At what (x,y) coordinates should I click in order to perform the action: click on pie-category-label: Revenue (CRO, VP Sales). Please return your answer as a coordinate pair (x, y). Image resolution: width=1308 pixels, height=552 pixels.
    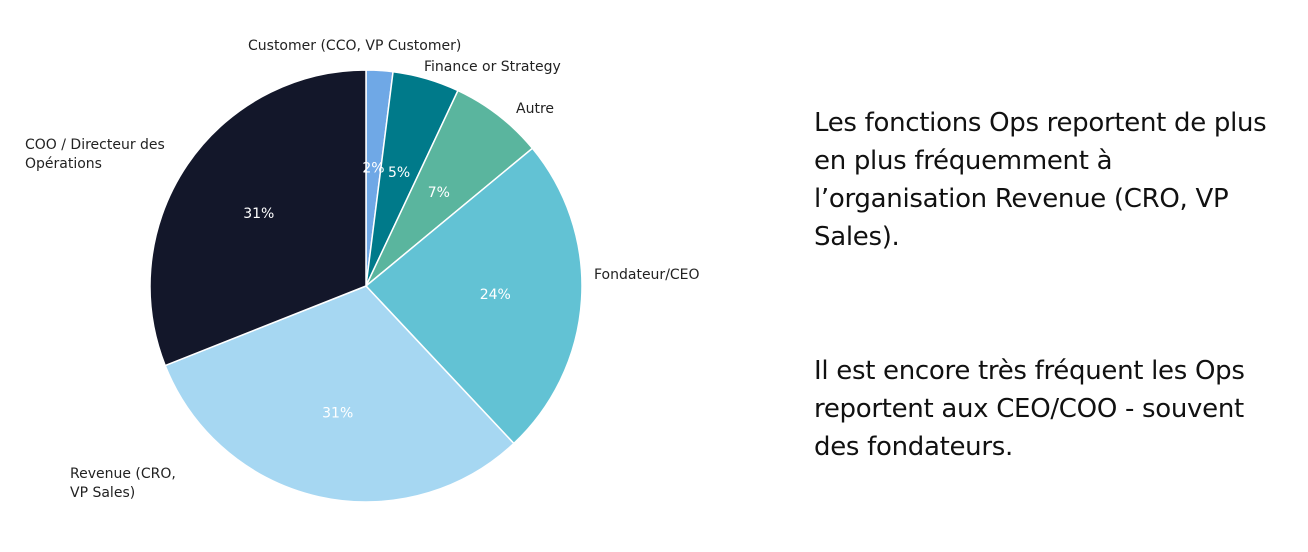
    Looking at the image, I should click on (123, 483).